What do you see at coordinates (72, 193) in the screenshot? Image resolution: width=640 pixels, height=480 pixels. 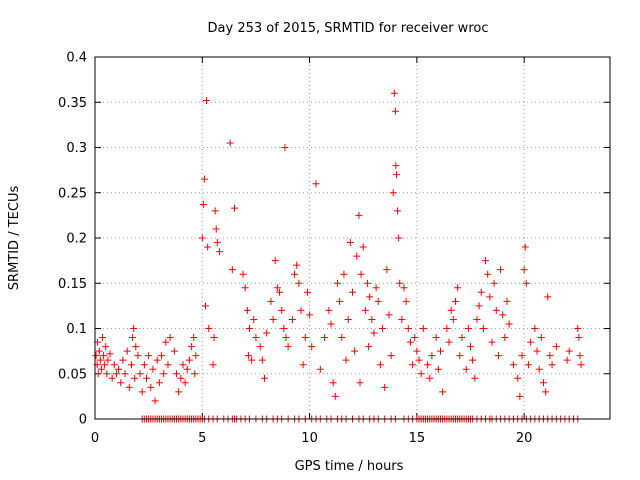 I see `y-tick-label: 0.25` at bounding box center [72, 193].